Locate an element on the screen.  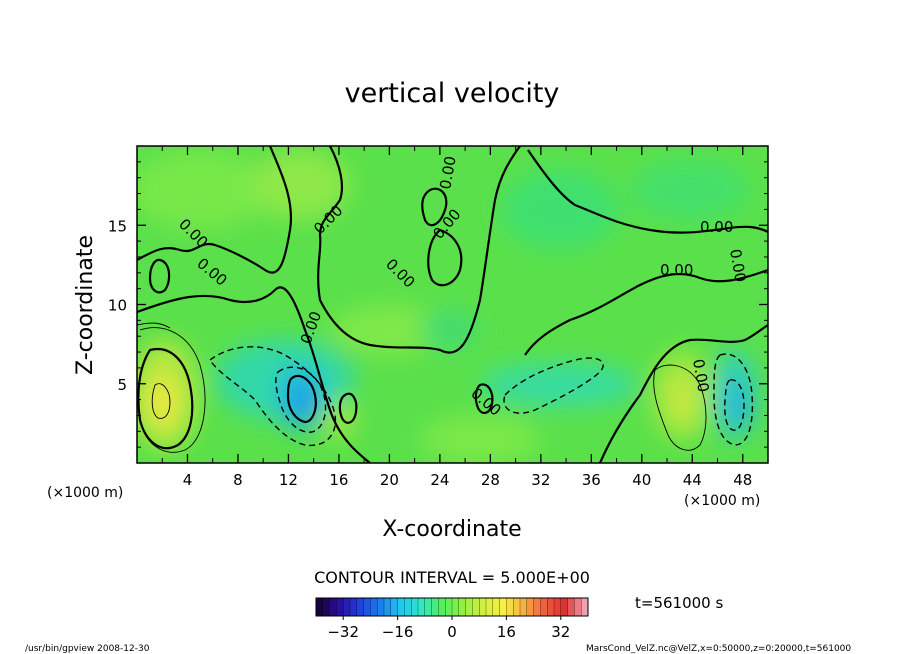
zero-contour-left is located at coordinates (254, 374).